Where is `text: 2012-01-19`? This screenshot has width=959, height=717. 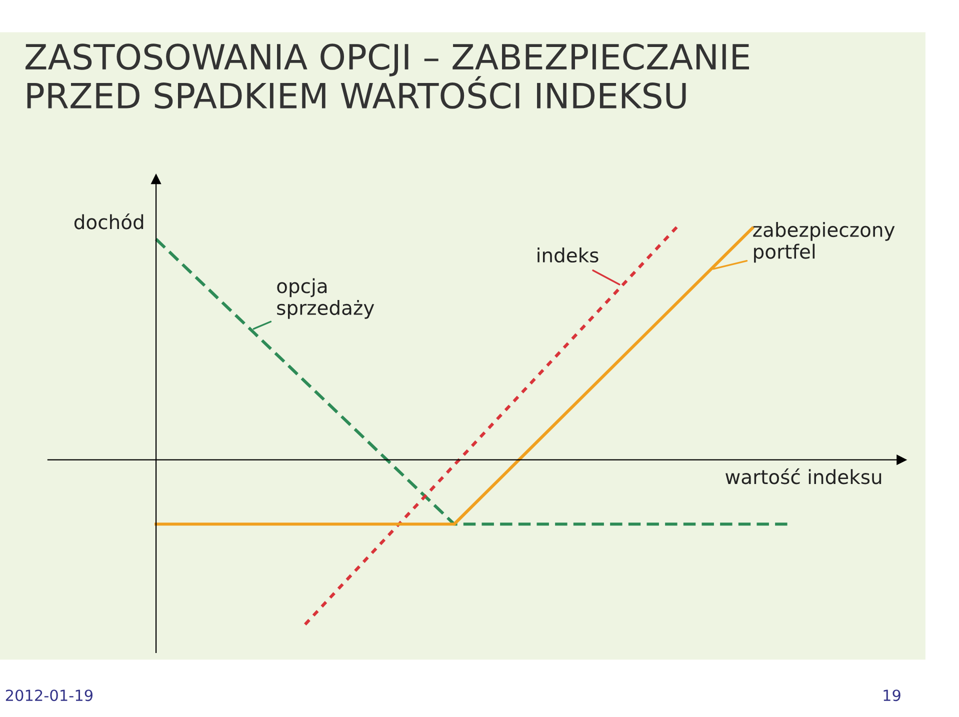 text: 2012-01-19 is located at coordinates (49, 696).